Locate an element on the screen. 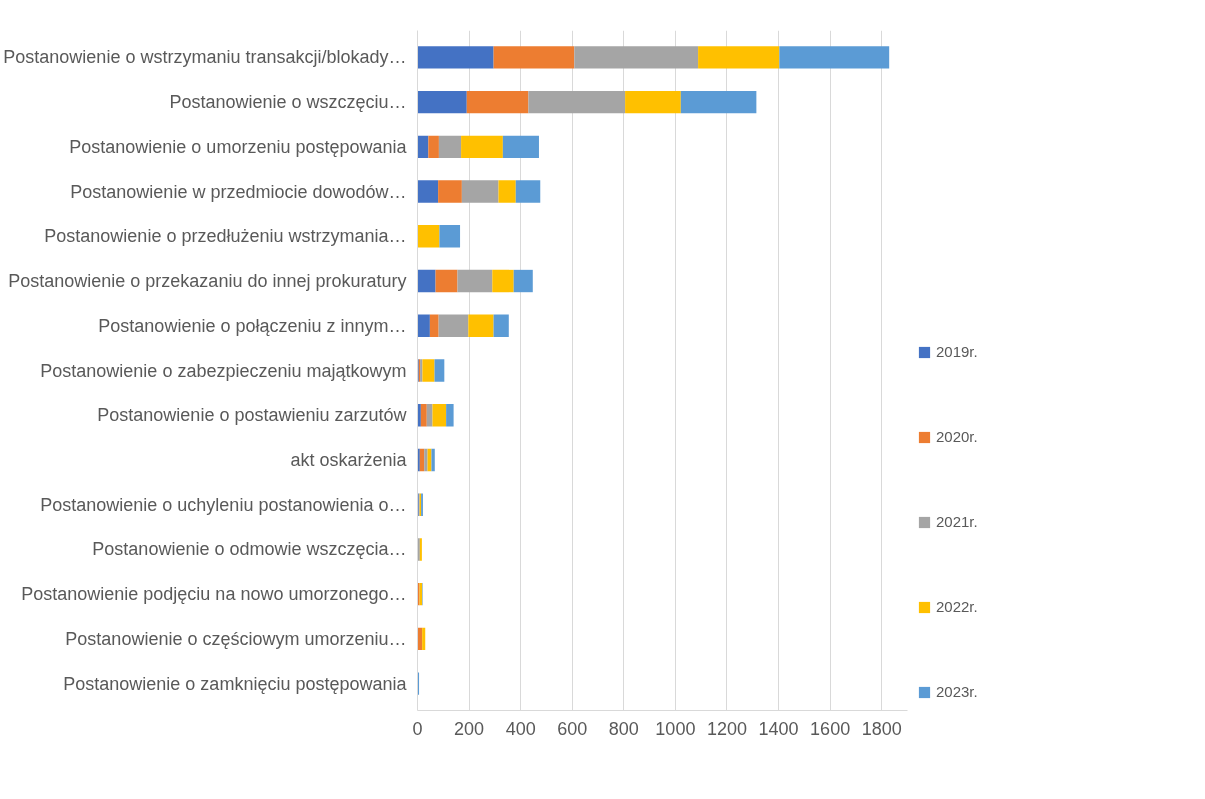 The height and width of the screenshot is (799, 1205). legend-label: 2020r. is located at coordinates (957, 436).